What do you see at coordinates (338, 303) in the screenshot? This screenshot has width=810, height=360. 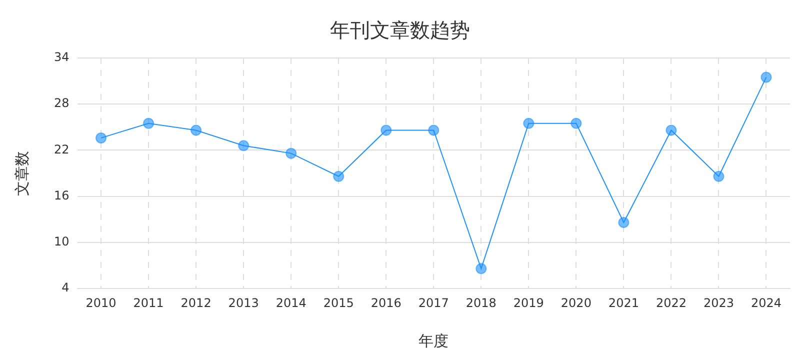 I see `x-tick-label: 2015` at bounding box center [338, 303].